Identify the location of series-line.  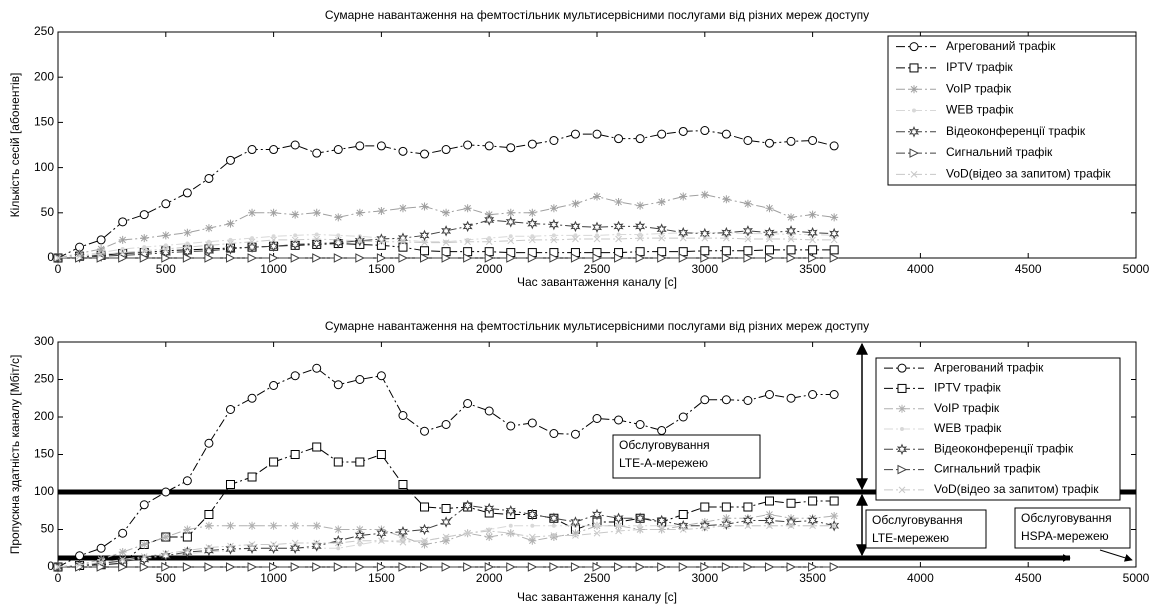
(446, 546).